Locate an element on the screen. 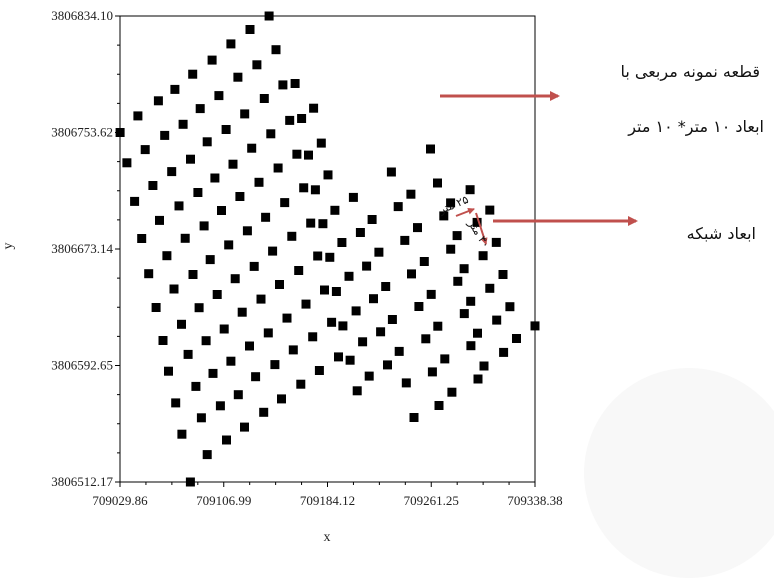  x-tick-label: 709029.86 is located at coordinates (120, 500).